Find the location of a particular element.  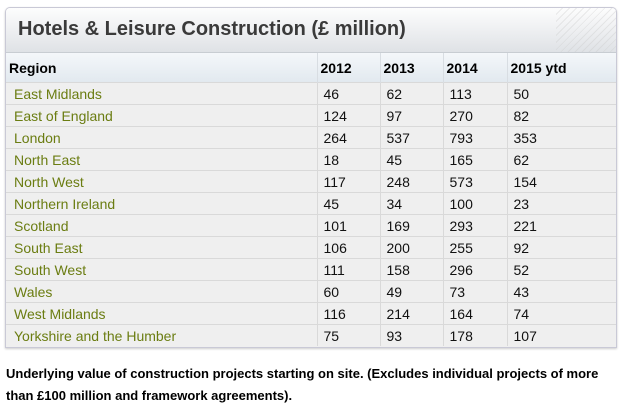

region-cell: North East is located at coordinates (162, 159).